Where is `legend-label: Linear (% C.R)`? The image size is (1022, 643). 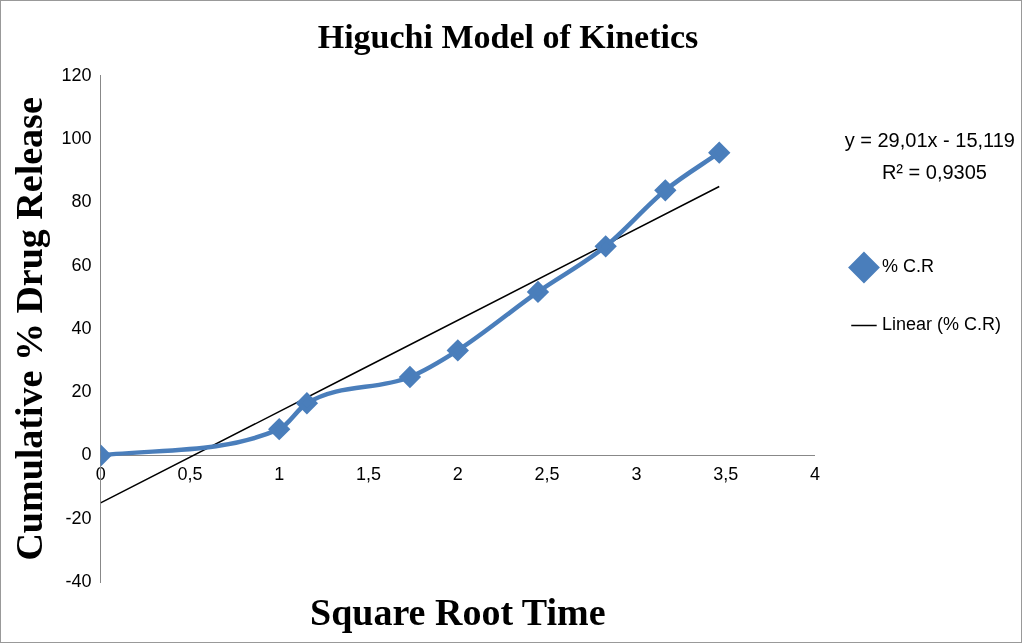
legend-label: Linear (% C.R) is located at coordinates (941, 324).